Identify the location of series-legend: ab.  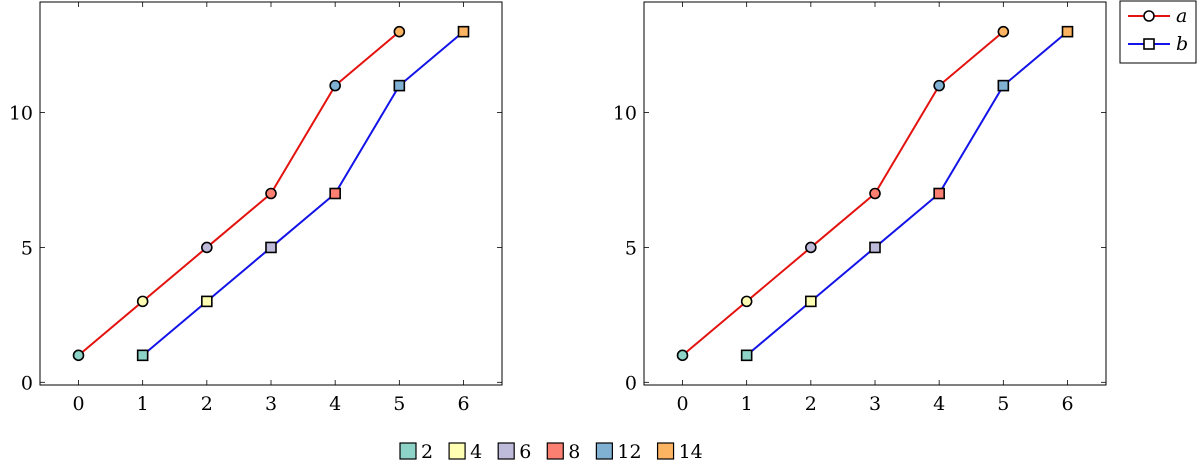
(1158, 32).